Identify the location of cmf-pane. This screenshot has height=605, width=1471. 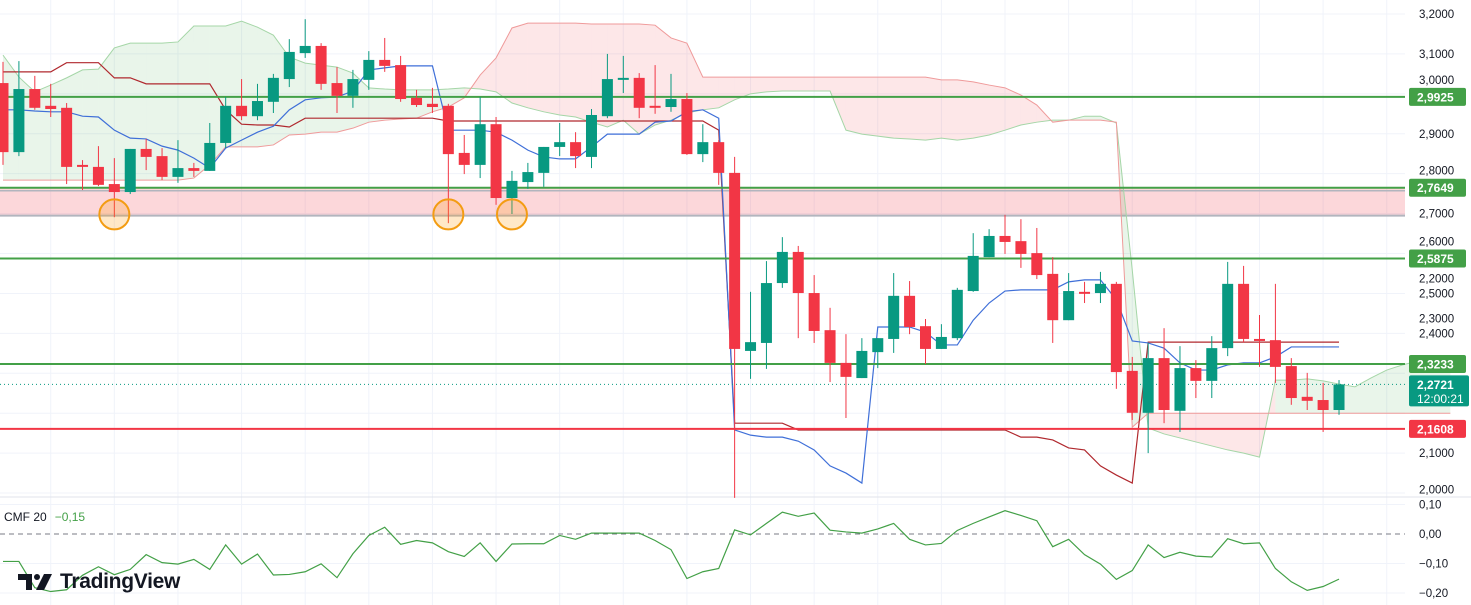
(702, 551).